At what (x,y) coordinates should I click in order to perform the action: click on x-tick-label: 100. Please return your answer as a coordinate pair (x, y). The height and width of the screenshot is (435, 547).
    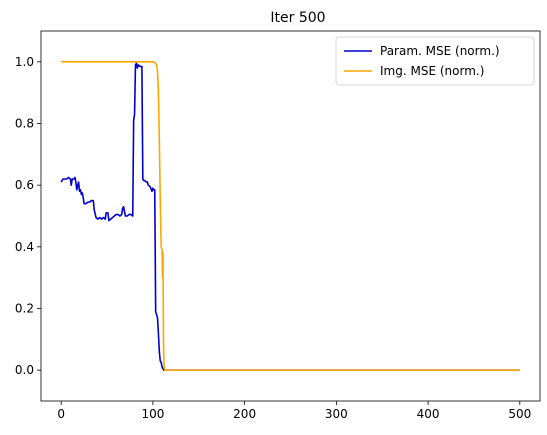
    Looking at the image, I should click on (152, 414).